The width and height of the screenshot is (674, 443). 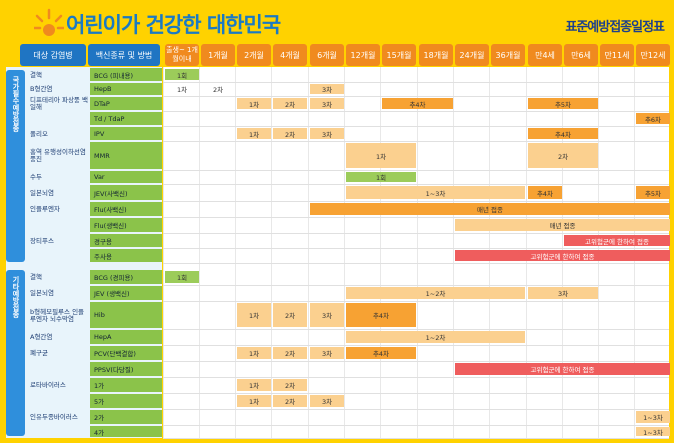 What do you see at coordinates (126, 431) in the screenshot?
I see `vaccine-label: 4가` at bounding box center [126, 431].